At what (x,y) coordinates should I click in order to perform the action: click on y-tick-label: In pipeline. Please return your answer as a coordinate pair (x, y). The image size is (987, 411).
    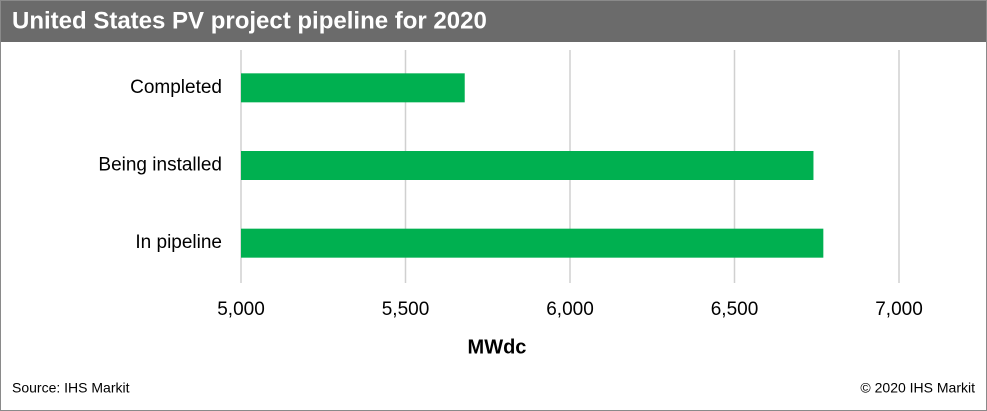
    Looking at the image, I should click on (178, 242).